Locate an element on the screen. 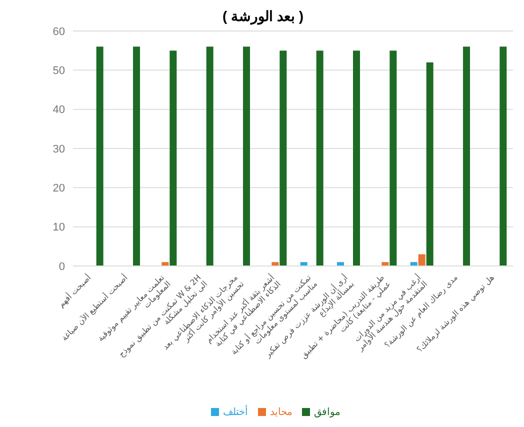  chart-title: ( بعد الورشة ) is located at coordinates (262, 17).